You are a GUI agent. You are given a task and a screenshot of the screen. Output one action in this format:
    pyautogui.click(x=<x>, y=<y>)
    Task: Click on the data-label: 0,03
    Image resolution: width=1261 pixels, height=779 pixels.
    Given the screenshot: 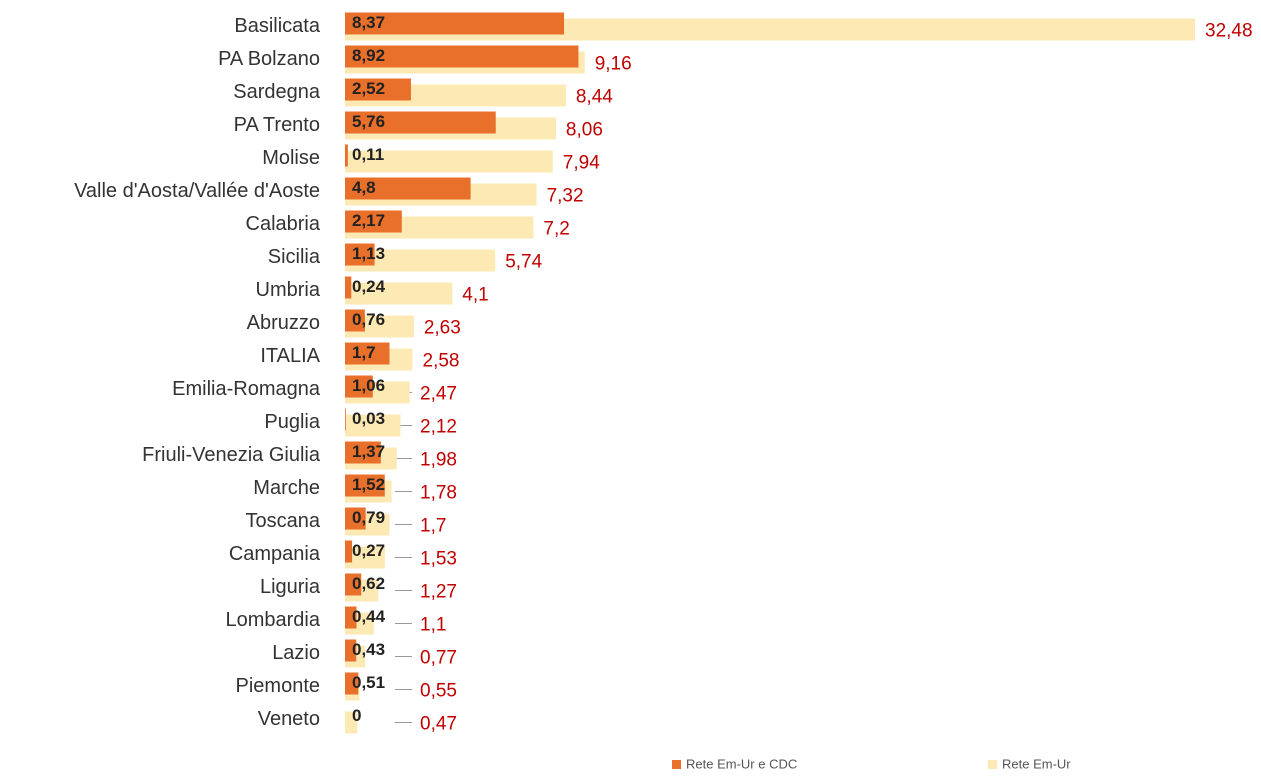 What is the action you would take?
    pyautogui.click(x=368, y=418)
    